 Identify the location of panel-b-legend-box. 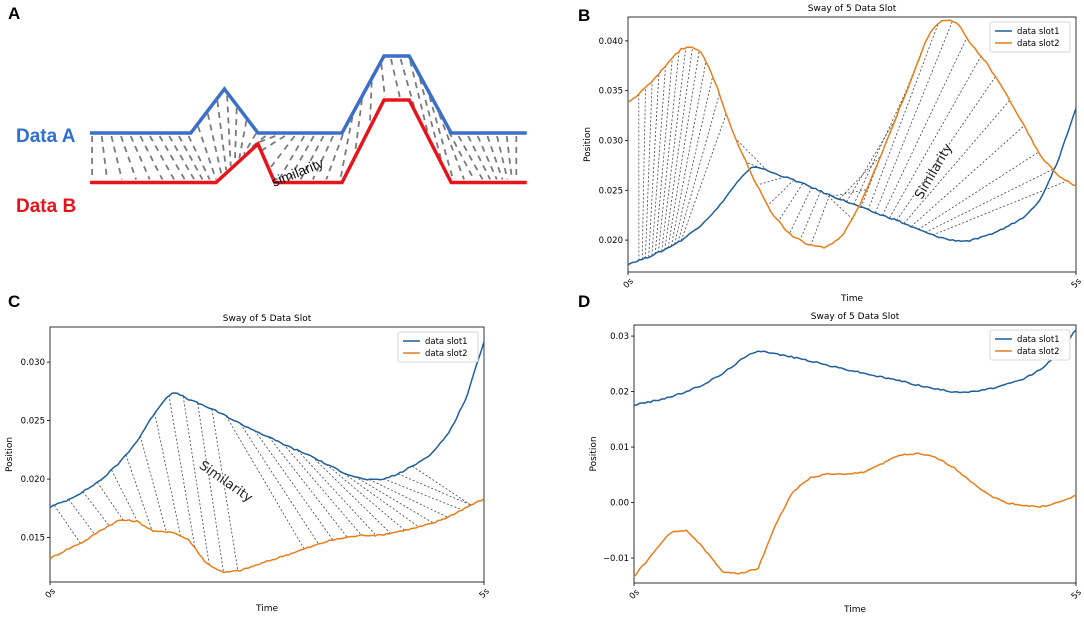
(1030, 37).